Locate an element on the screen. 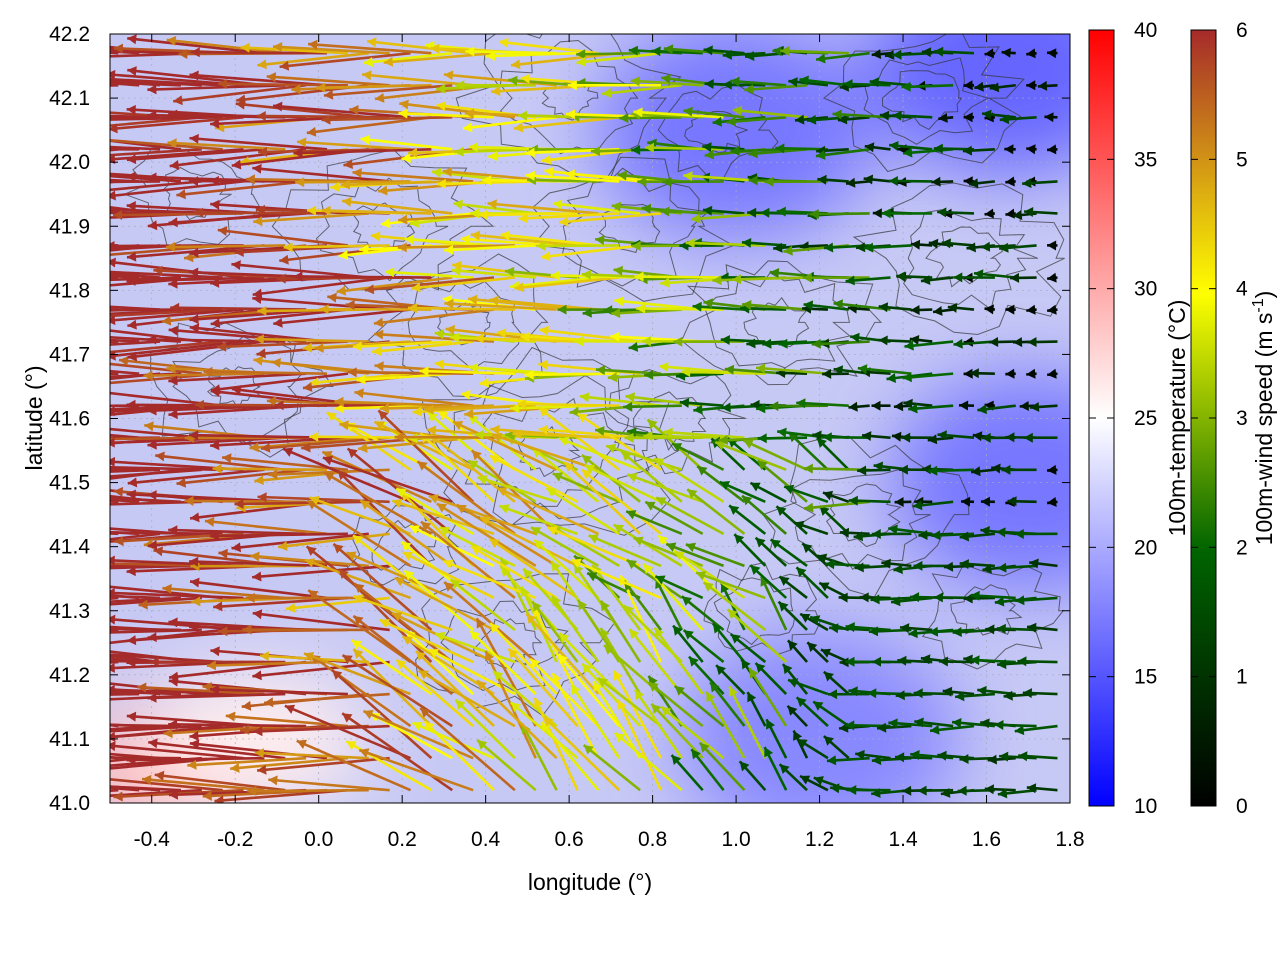 The image size is (1280, 960). temperature-colorbar-tick-label: 30 is located at coordinates (1145, 289).